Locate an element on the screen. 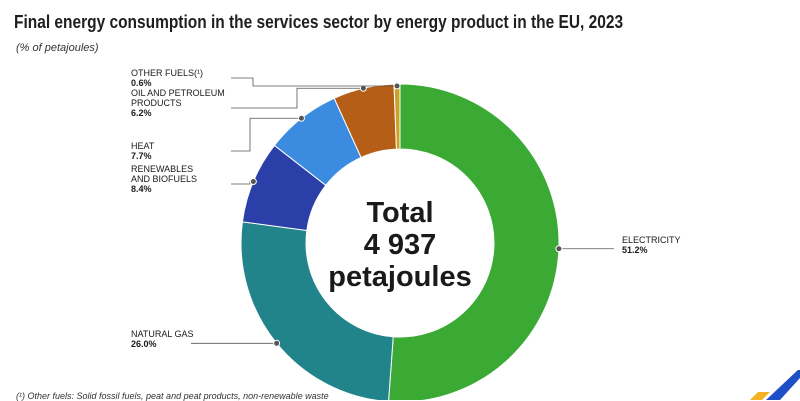 The image size is (800, 401). leader-line-oil-and-petroleum-products is located at coordinates (297, 98).